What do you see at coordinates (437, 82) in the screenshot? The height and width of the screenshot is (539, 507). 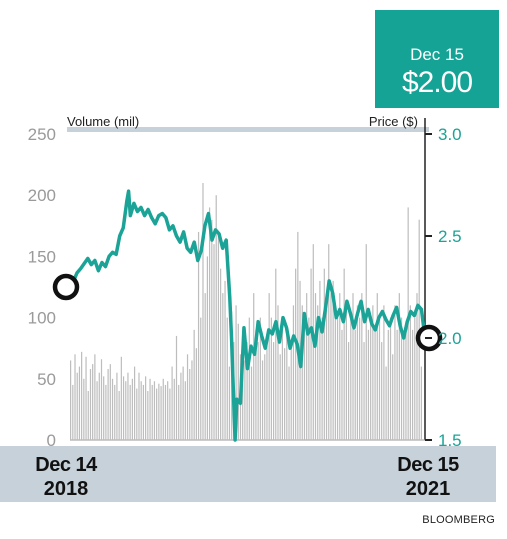 I see `callout-price: $2.00` at bounding box center [437, 82].